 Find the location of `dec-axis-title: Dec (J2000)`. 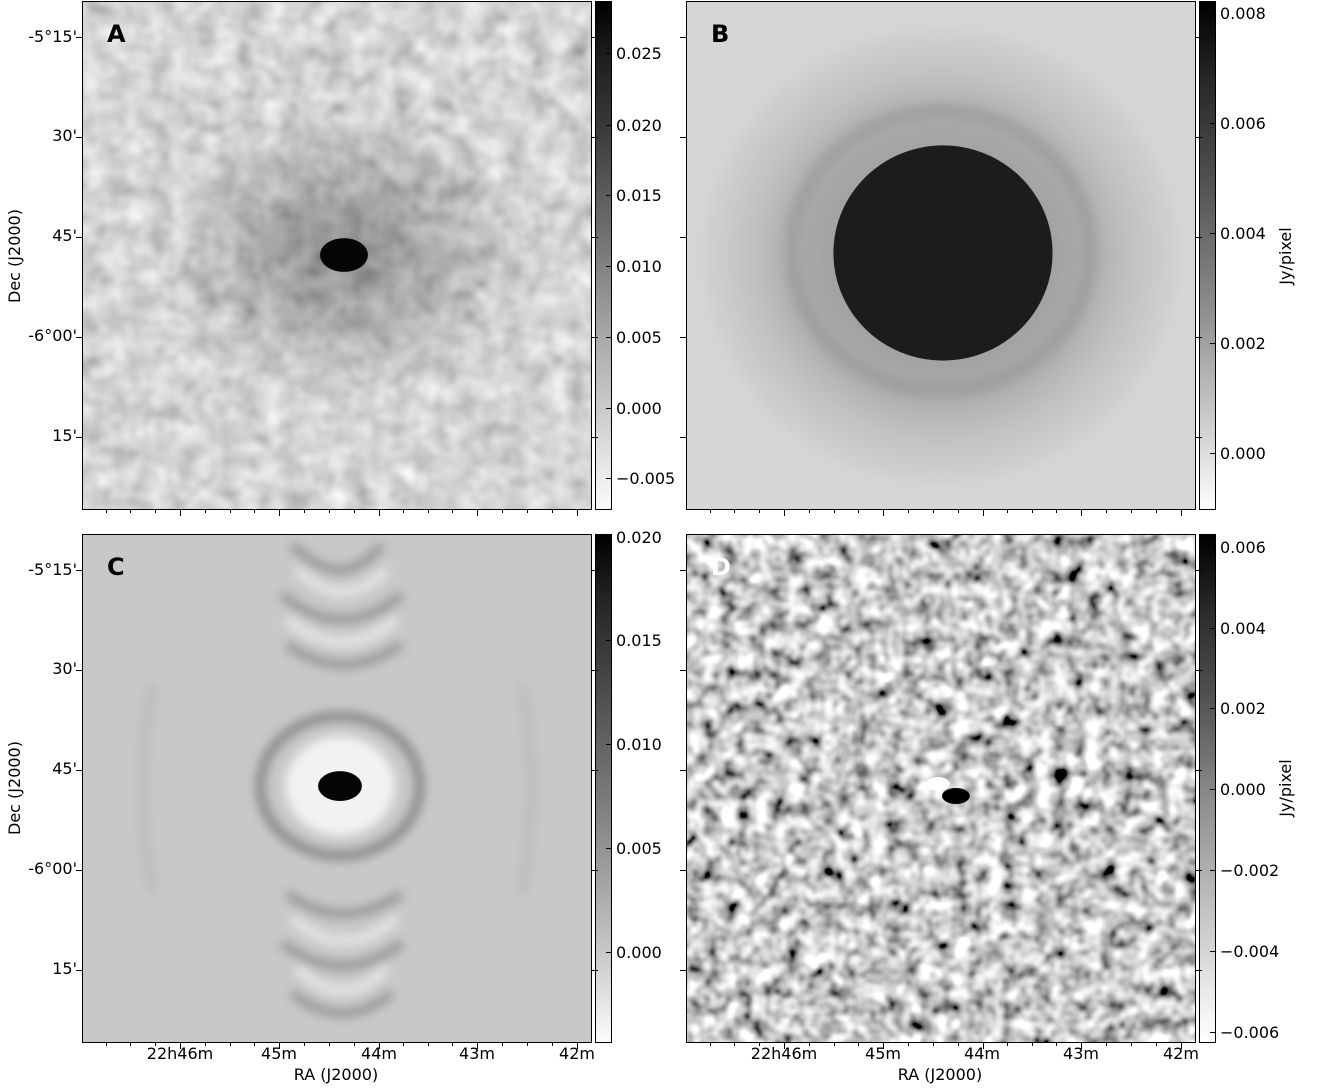

dec-axis-title: Dec (J2000) is located at coordinates (14, 256).